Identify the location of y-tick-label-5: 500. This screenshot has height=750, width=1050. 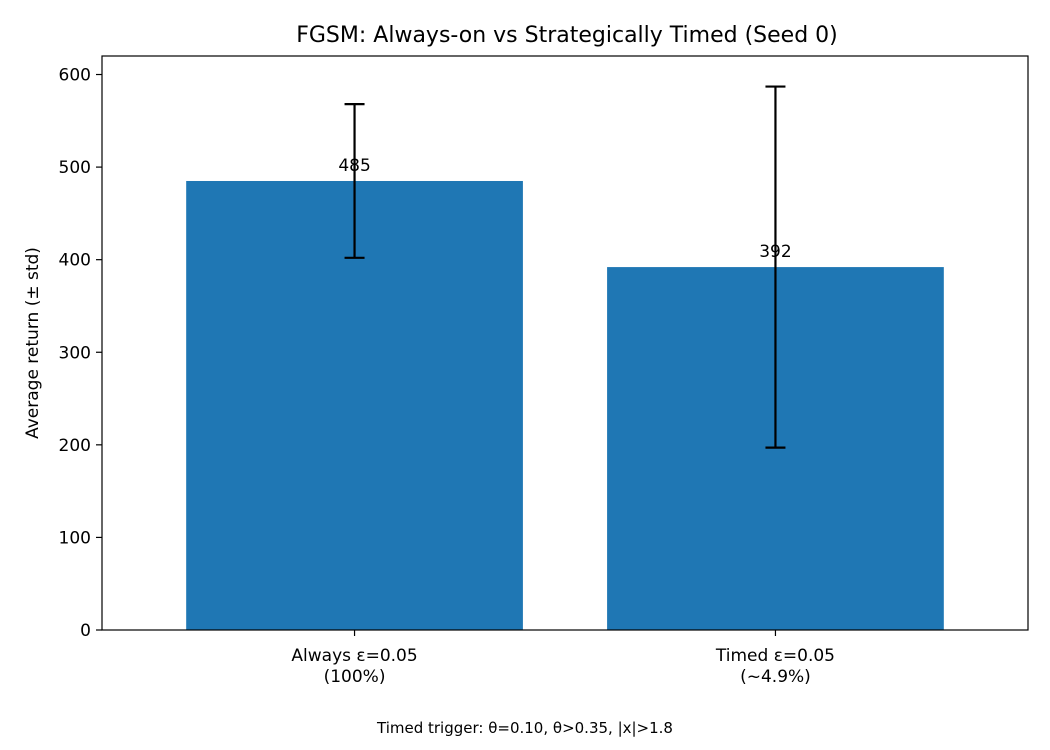
(75, 168).